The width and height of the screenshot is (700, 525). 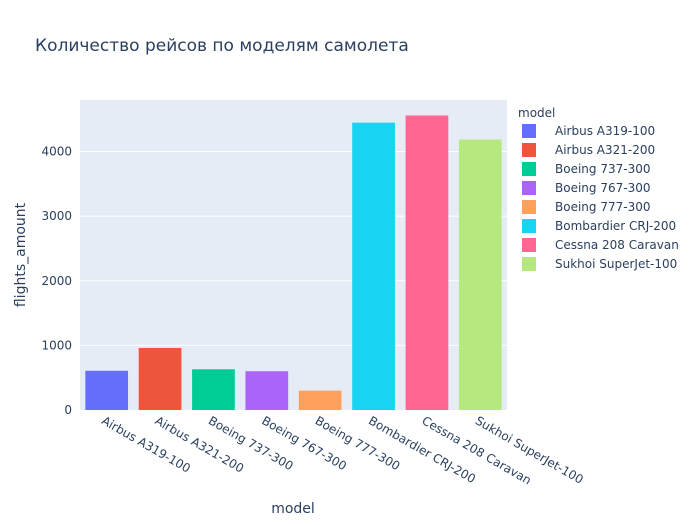 I want to click on legend-title: model, so click(x=536, y=113).